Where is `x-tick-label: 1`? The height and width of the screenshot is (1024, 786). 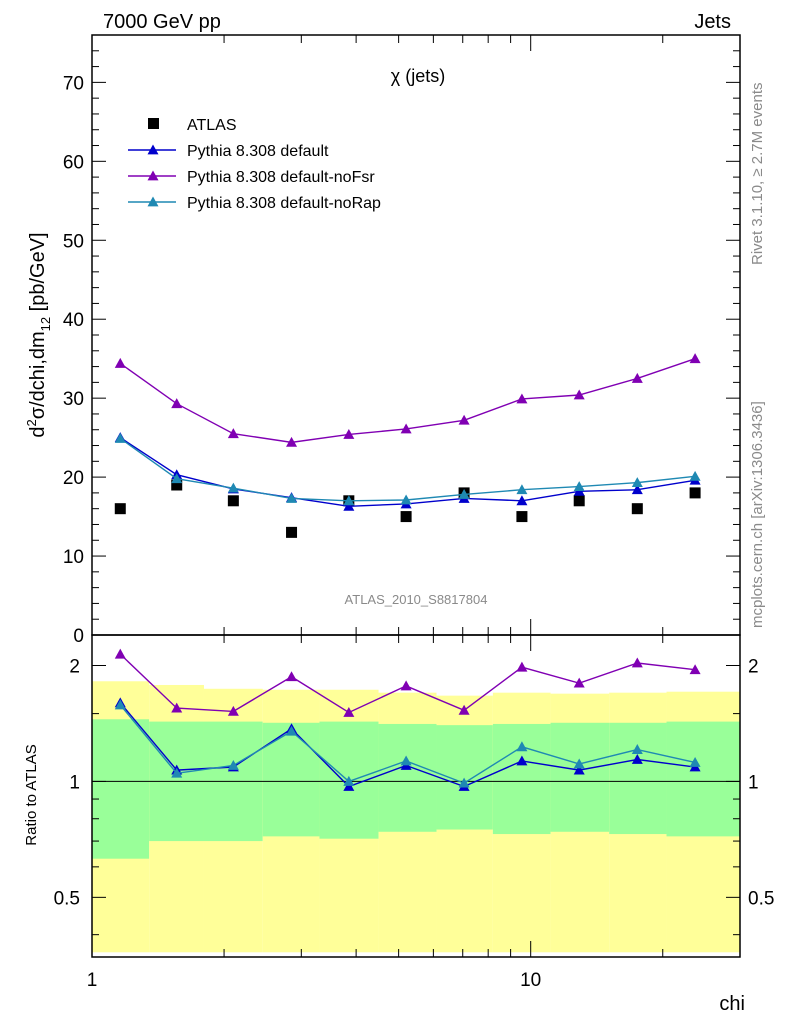
x-tick-label: 1 is located at coordinates (92, 980).